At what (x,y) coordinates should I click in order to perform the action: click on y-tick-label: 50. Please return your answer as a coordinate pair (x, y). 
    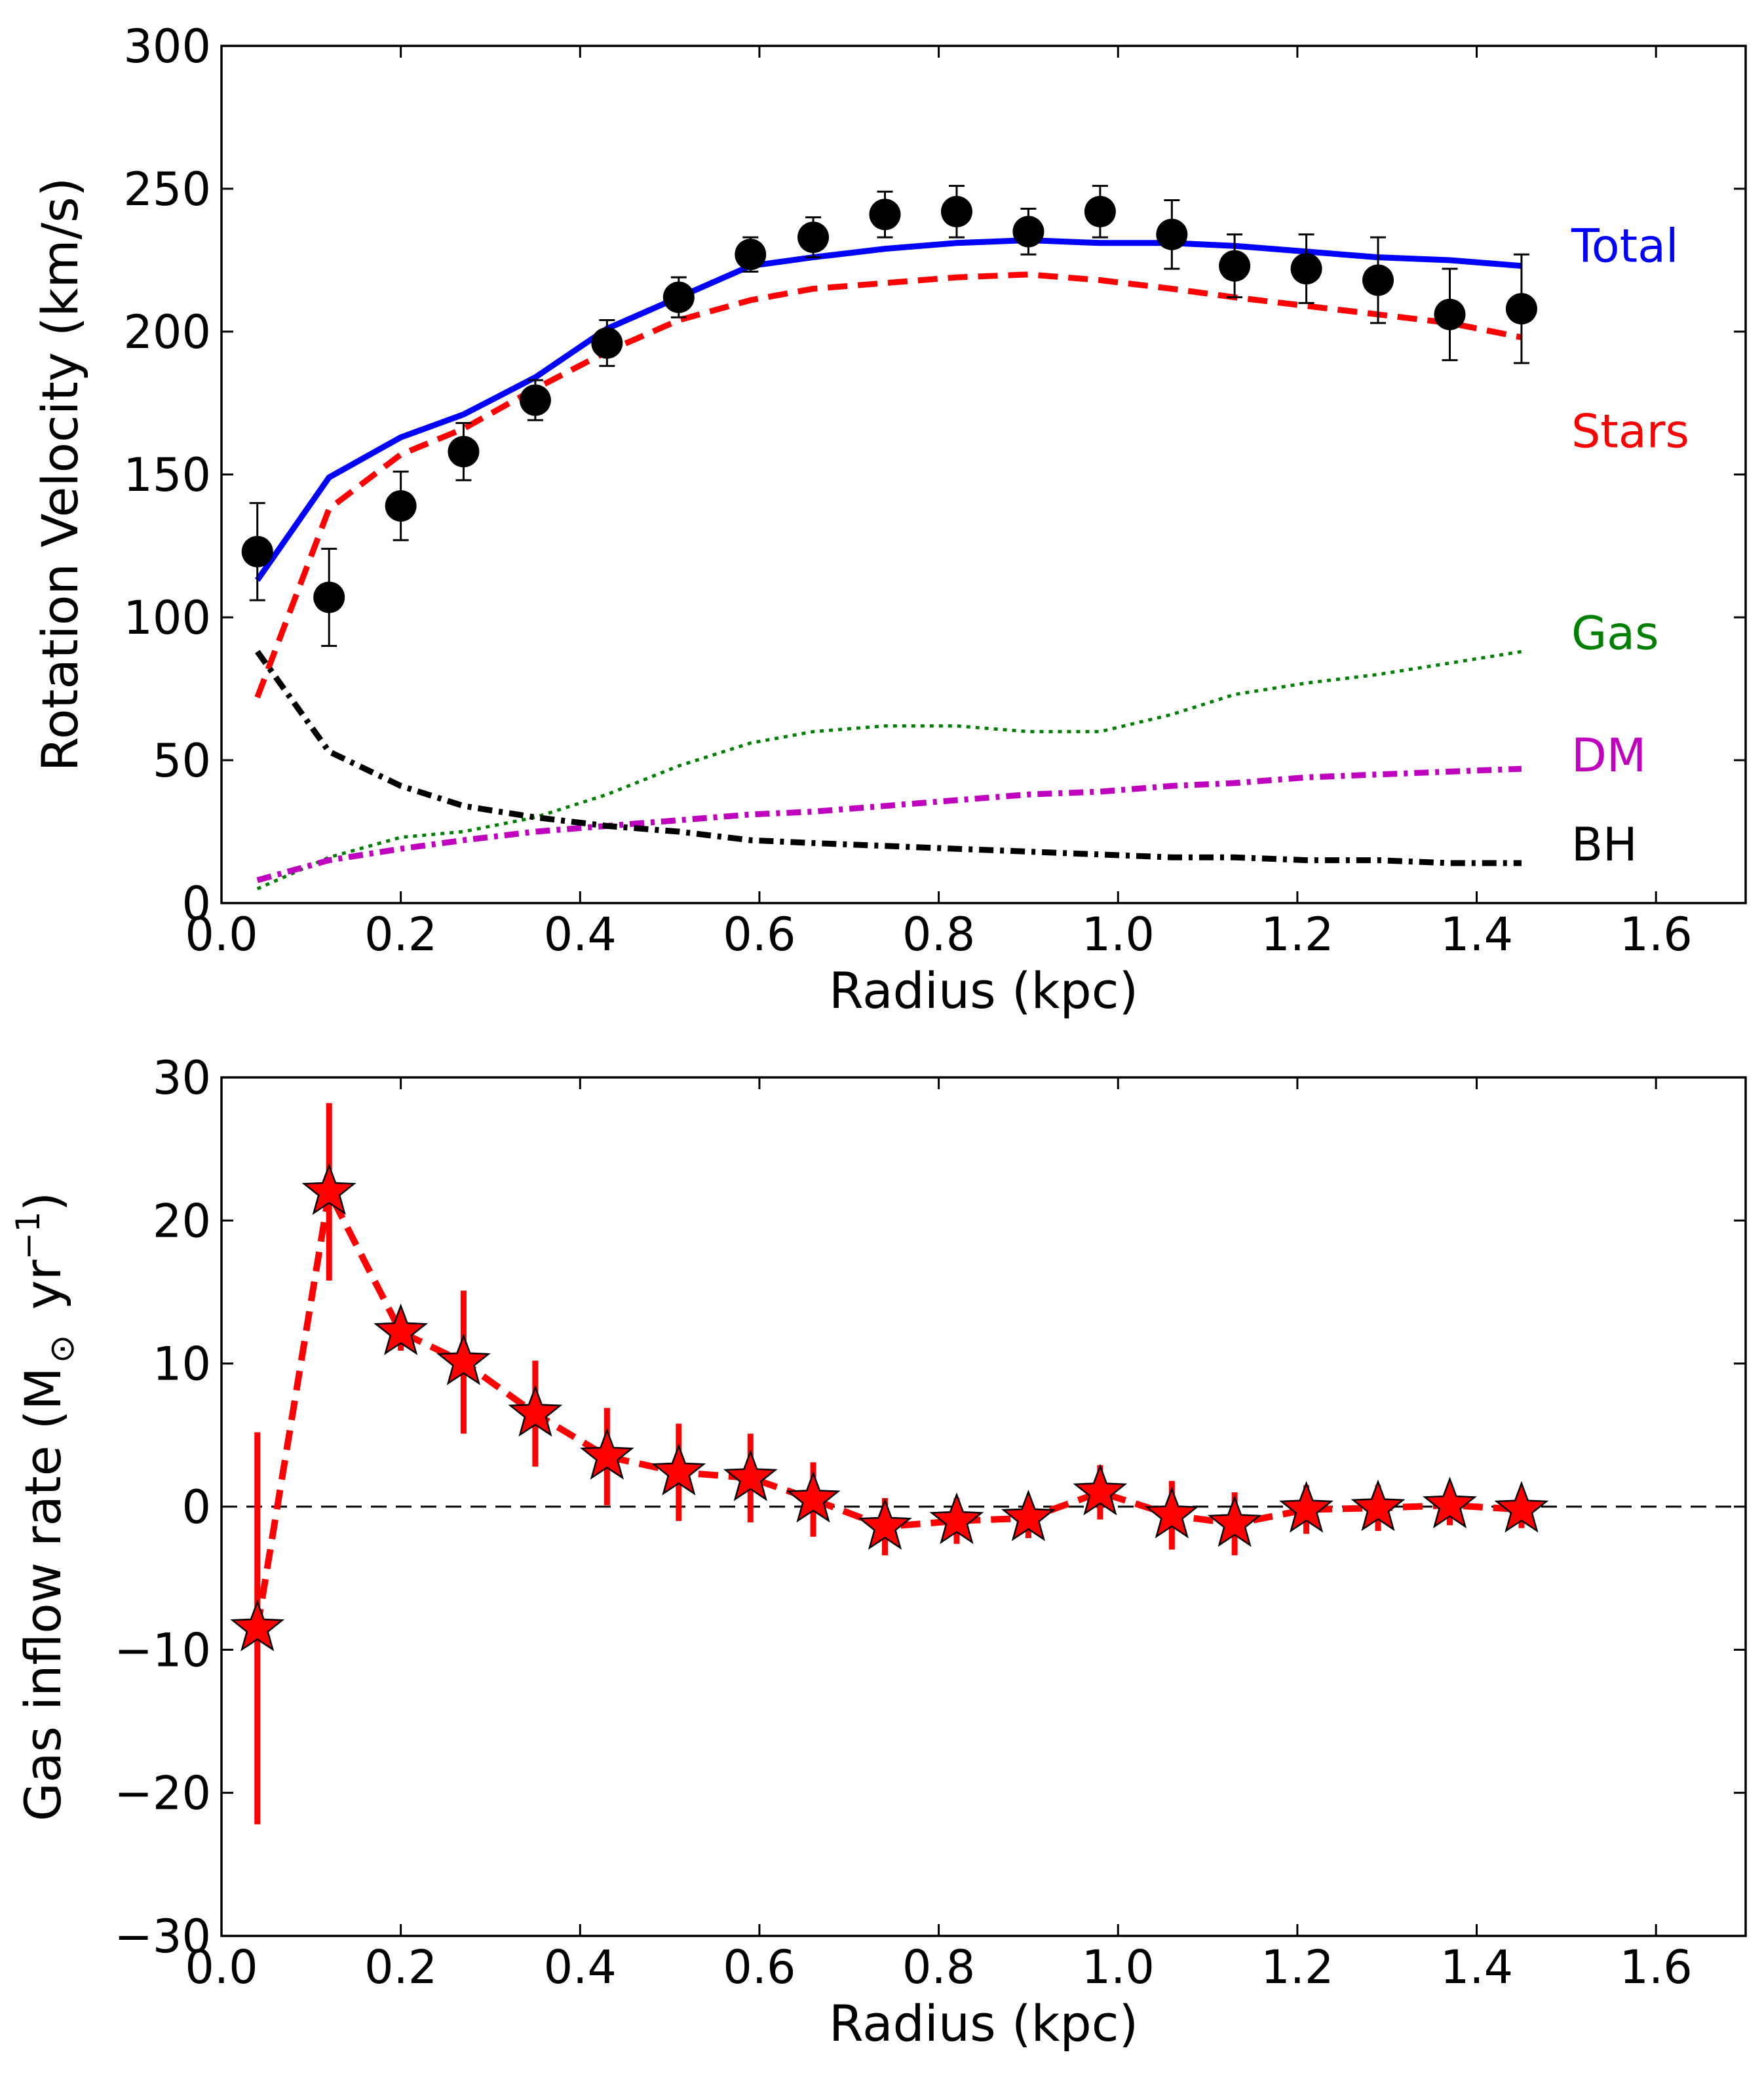
    Looking at the image, I should click on (182, 761).